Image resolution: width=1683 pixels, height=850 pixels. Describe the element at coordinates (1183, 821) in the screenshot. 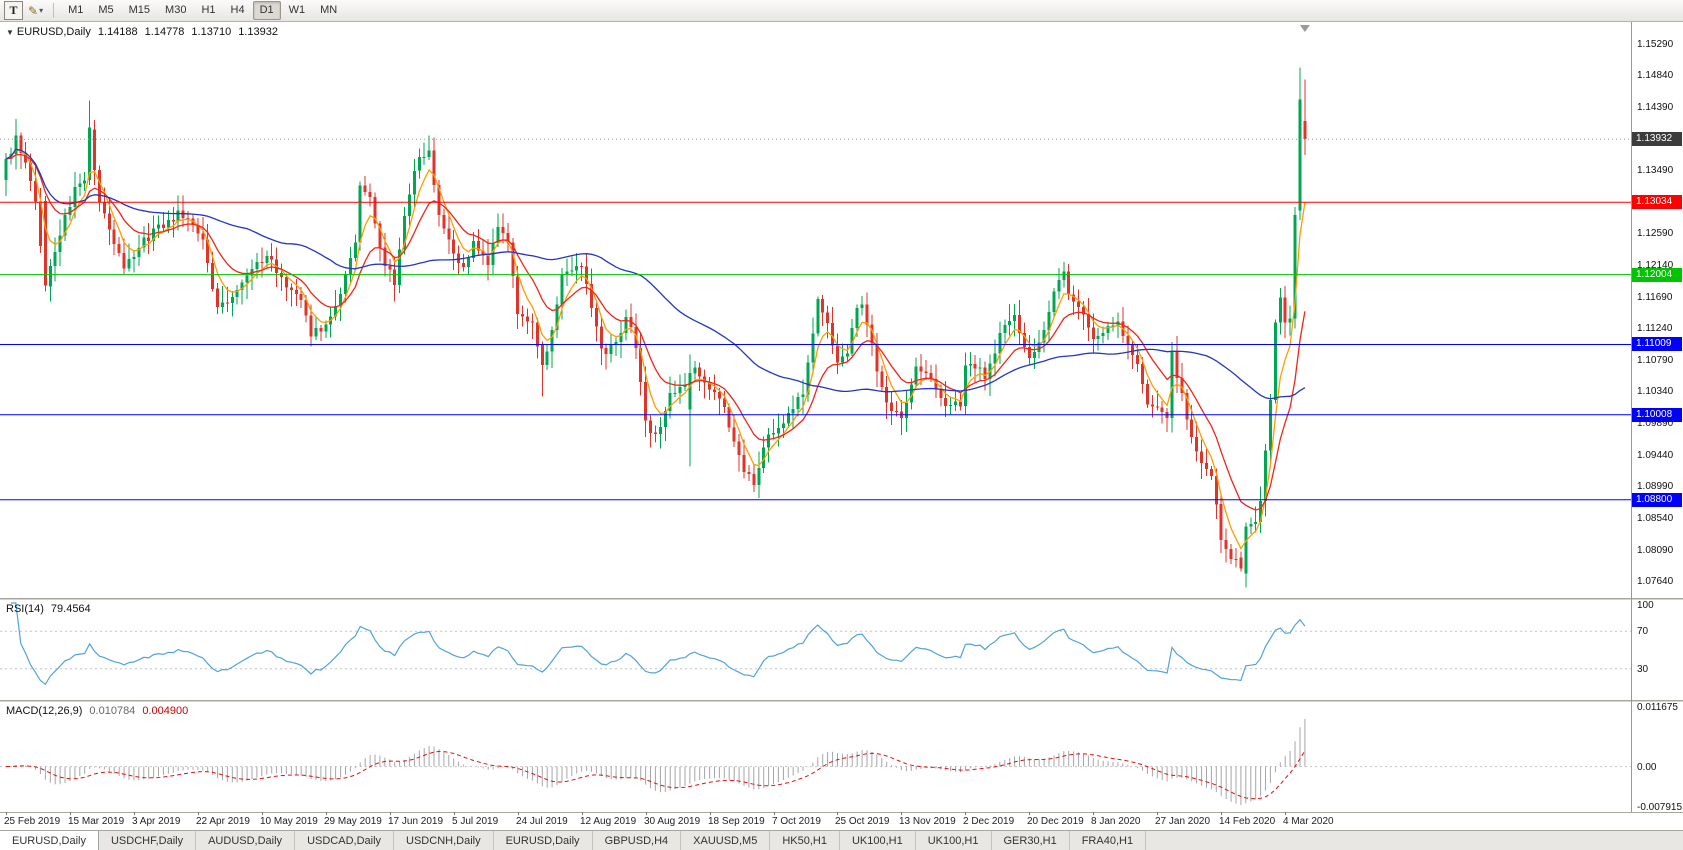

I see `date-axis-label: 27 Jan 2020` at that location.